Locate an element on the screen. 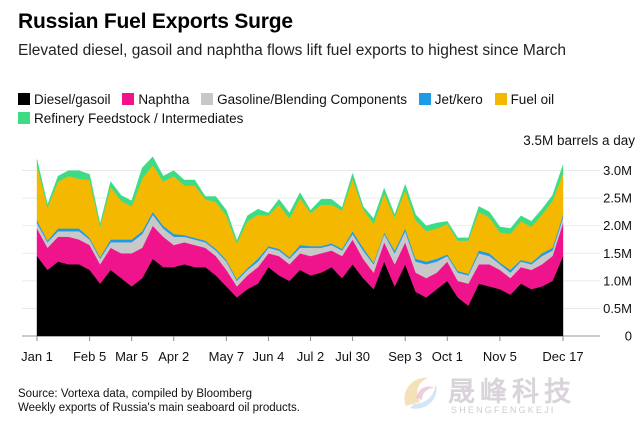 Image resolution: width=643 pixels, height=423 pixels. x-tick-label: Jan 1 is located at coordinates (37, 356).